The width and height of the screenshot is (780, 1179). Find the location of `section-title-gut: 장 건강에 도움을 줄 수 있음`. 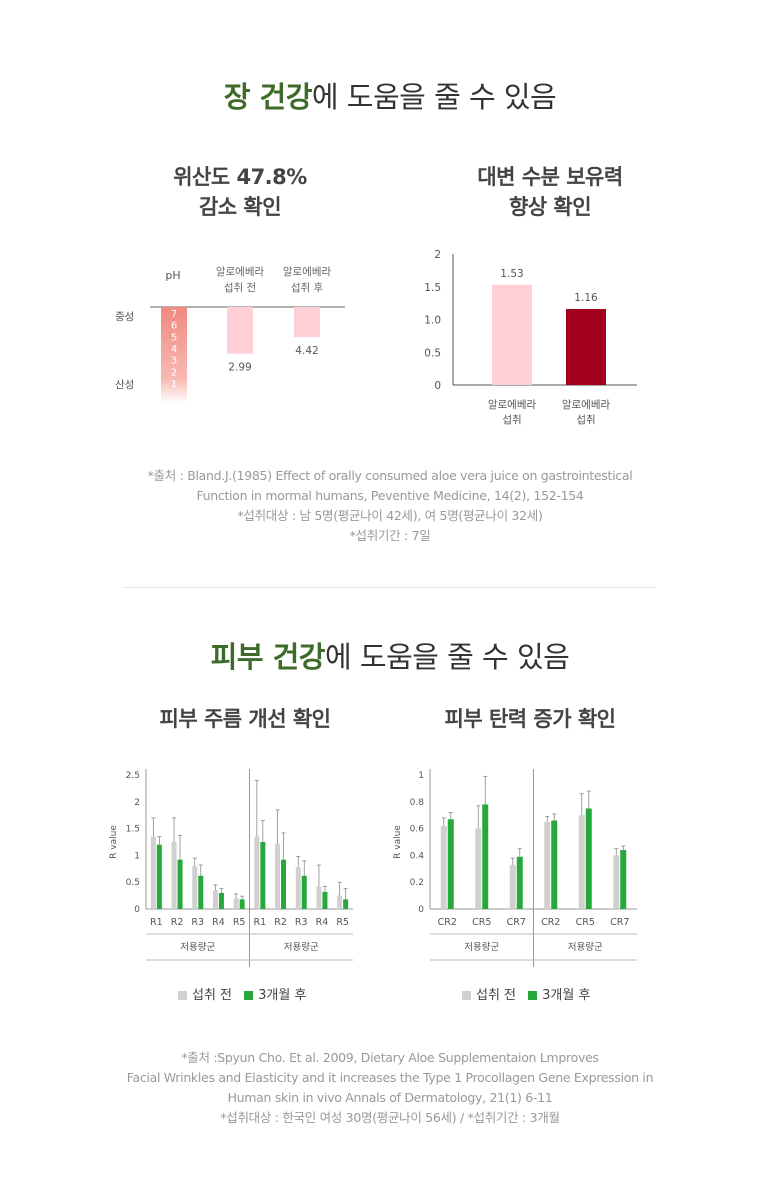

section-title-gut: 장 건강에 도움을 줄 수 있음 is located at coordinates (390, 95).